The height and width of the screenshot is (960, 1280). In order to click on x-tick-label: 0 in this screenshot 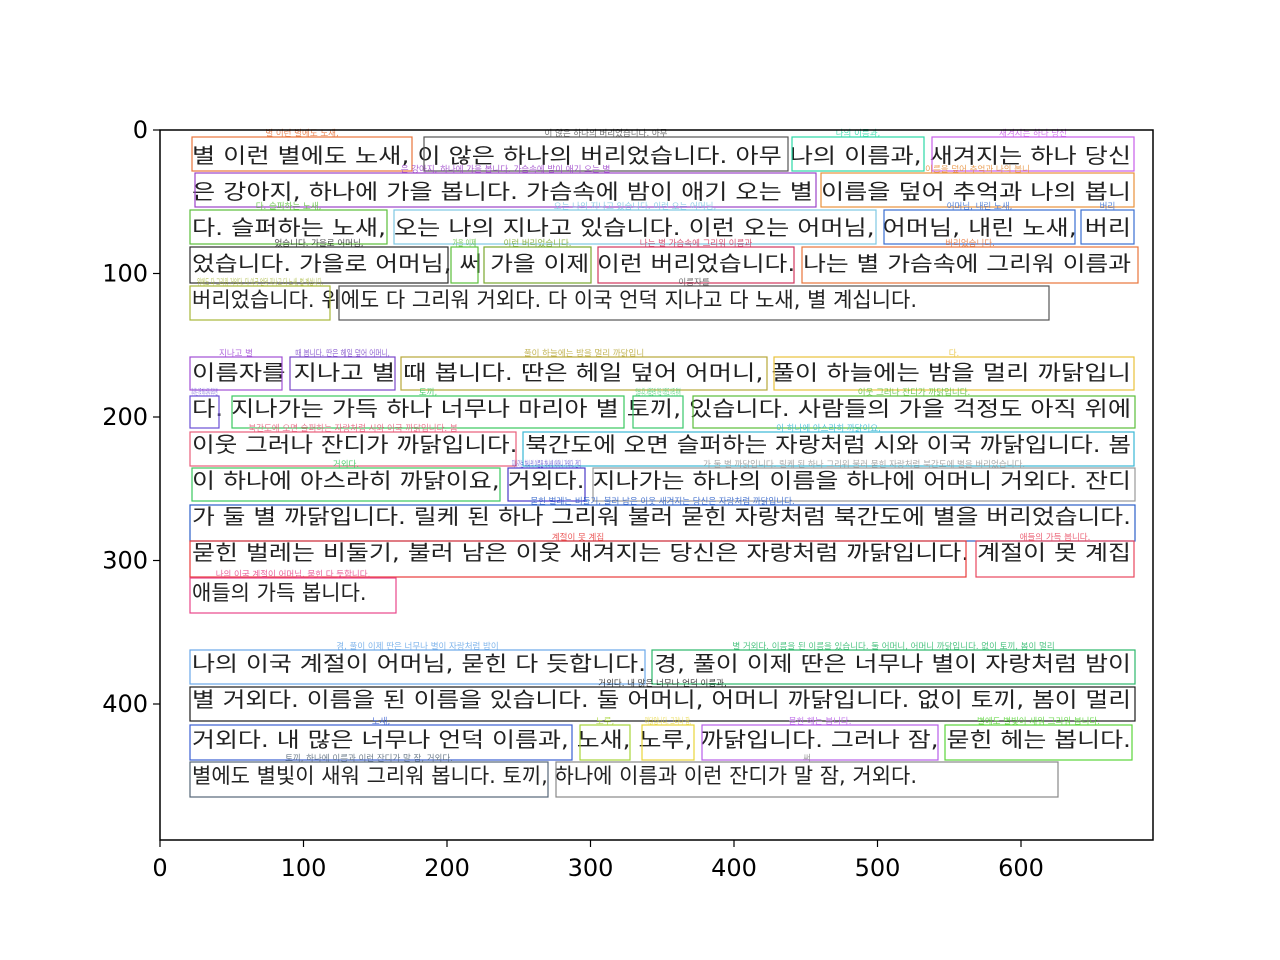, I will do `click(159, 868)`.